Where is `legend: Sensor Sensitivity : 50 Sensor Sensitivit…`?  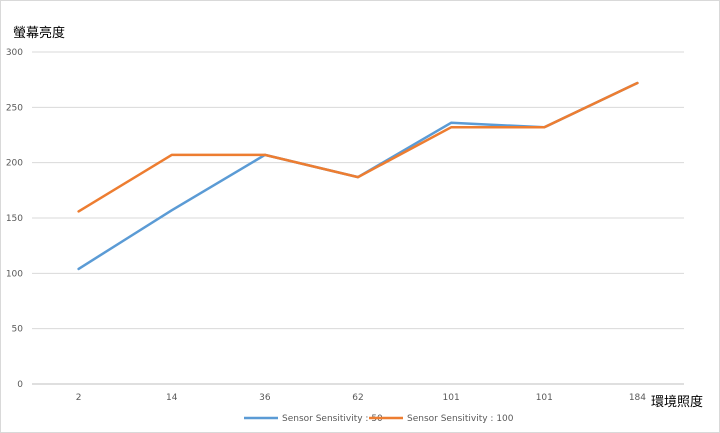 legend: Sensor Sensitivity : 50 Sensor Sensitivit… is located at coordinates (379, 419).